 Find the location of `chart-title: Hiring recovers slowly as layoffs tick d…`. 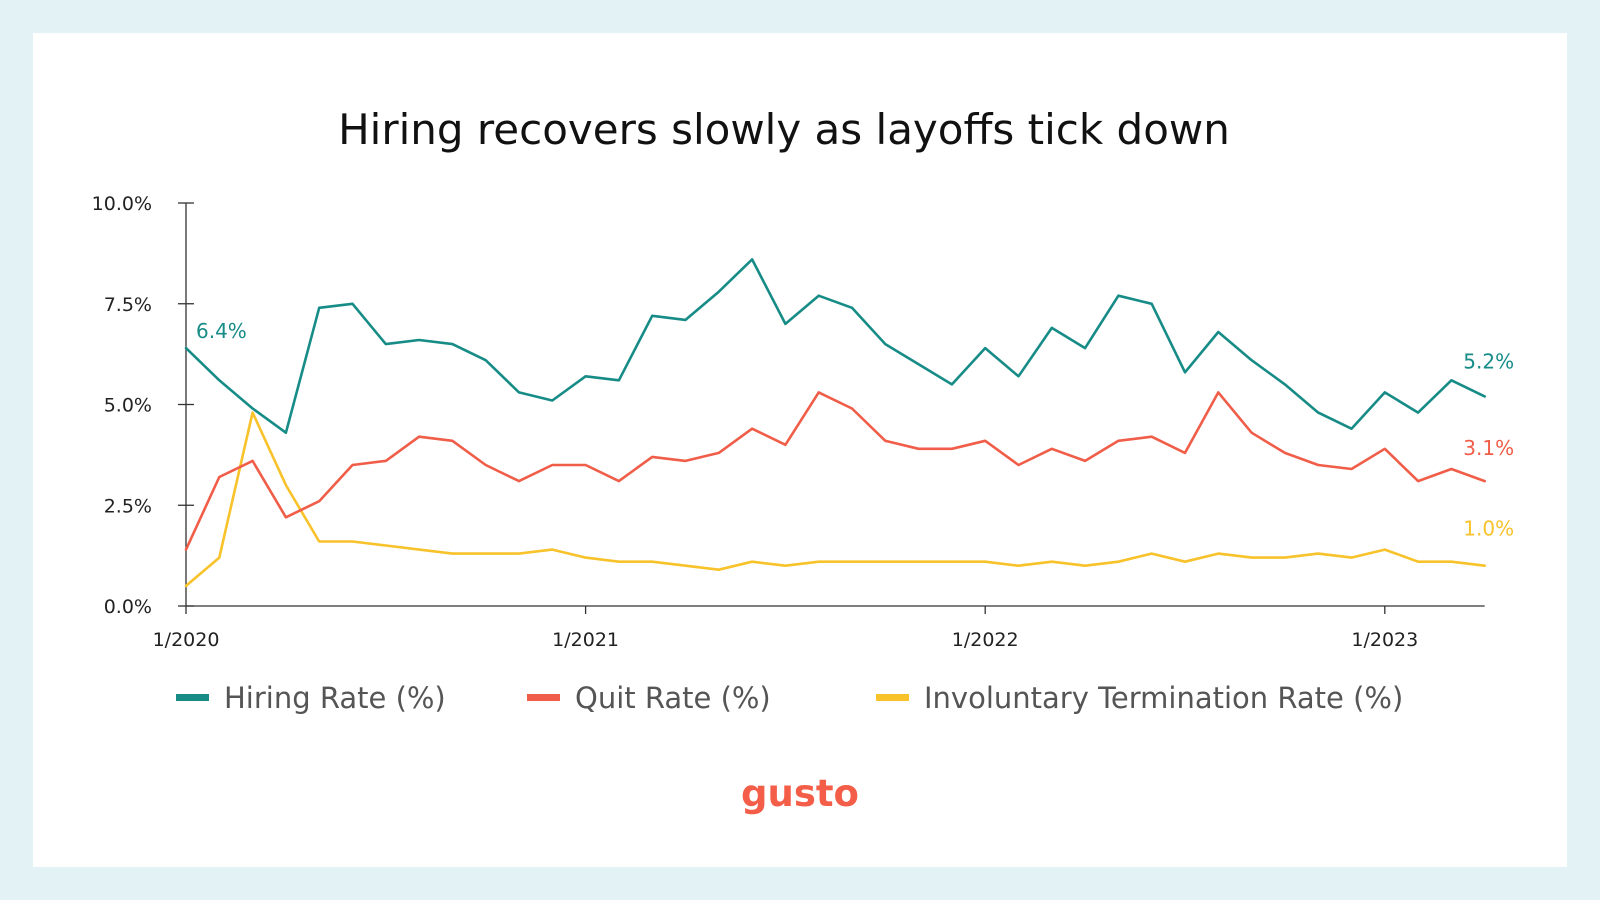

chart-title: Hiring recovers slowly as layoffs tick d… is located at coordinates (784, 129).